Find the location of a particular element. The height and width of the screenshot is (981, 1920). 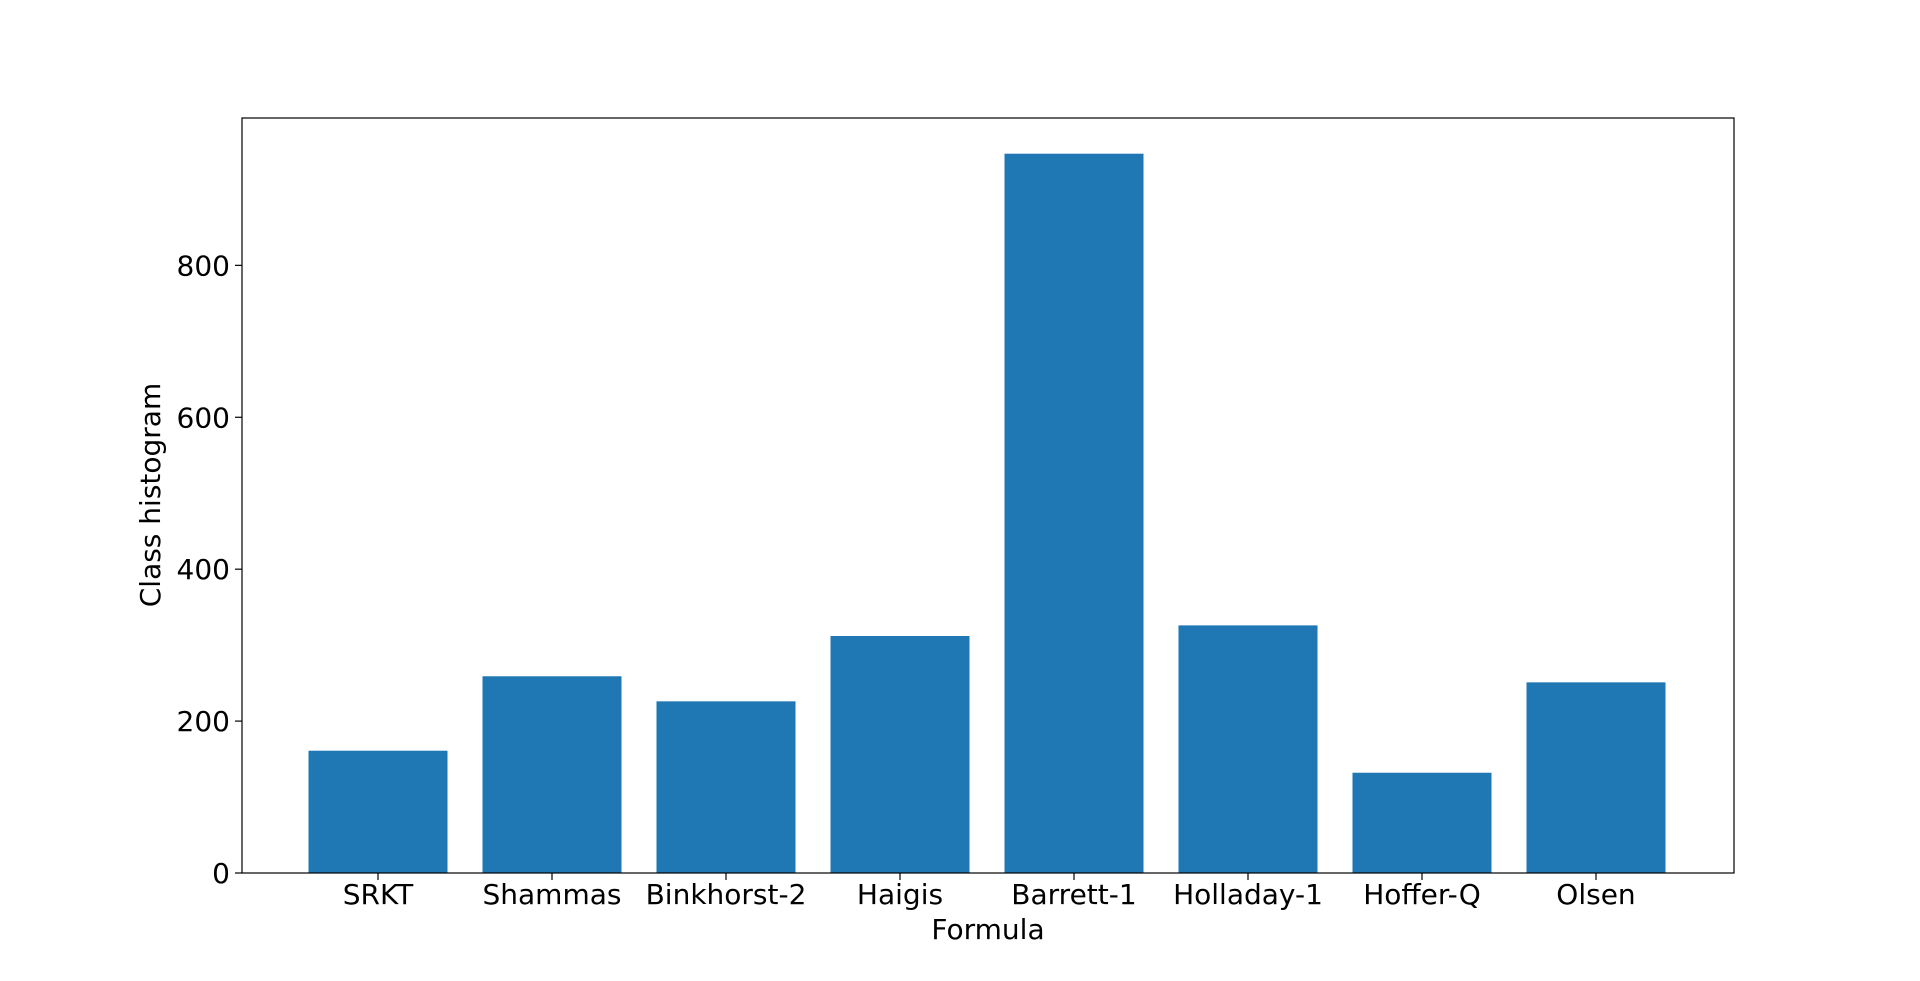

bar-haigis is located at coordinates (900, 754).